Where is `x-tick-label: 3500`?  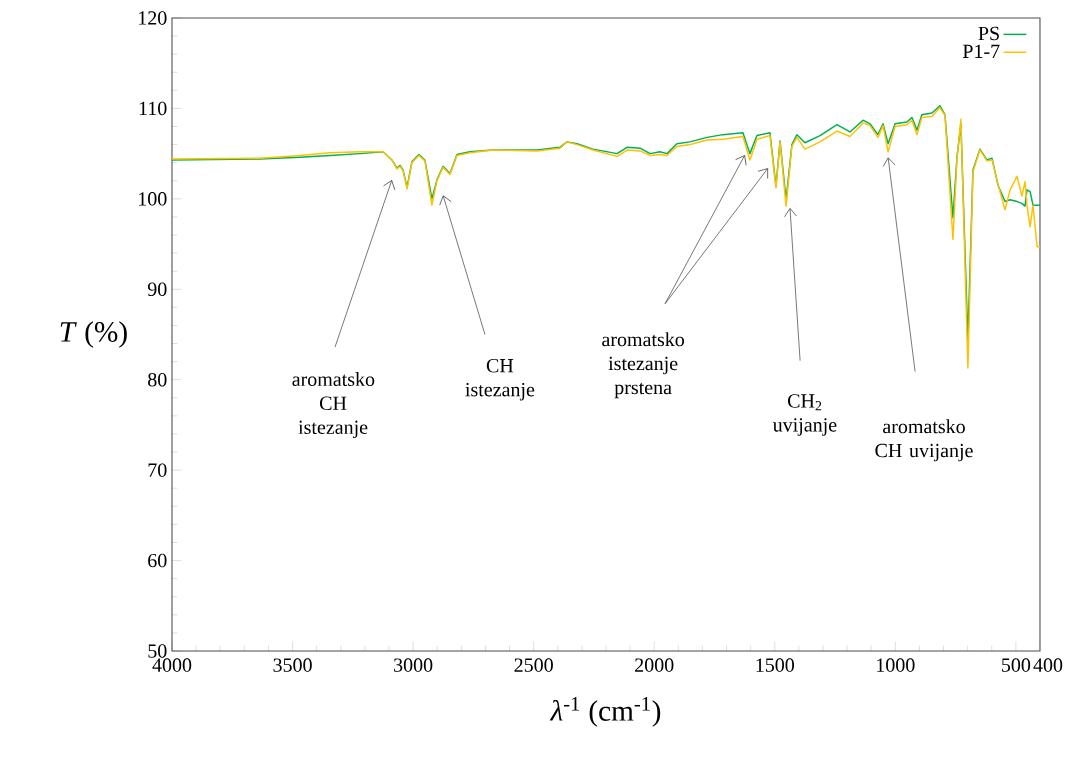
x-tick-label: 3500 is located at coordinates (292, 665).